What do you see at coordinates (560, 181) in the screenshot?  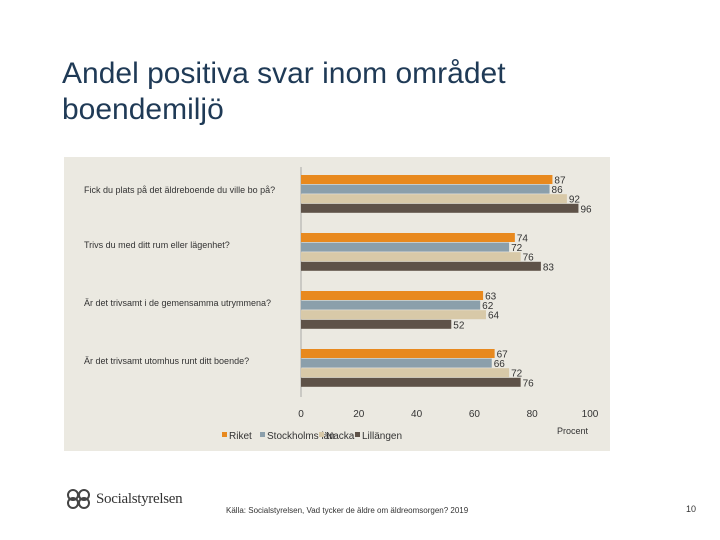 I see `bar-value-label: 87` at bounding box center [560, 181].